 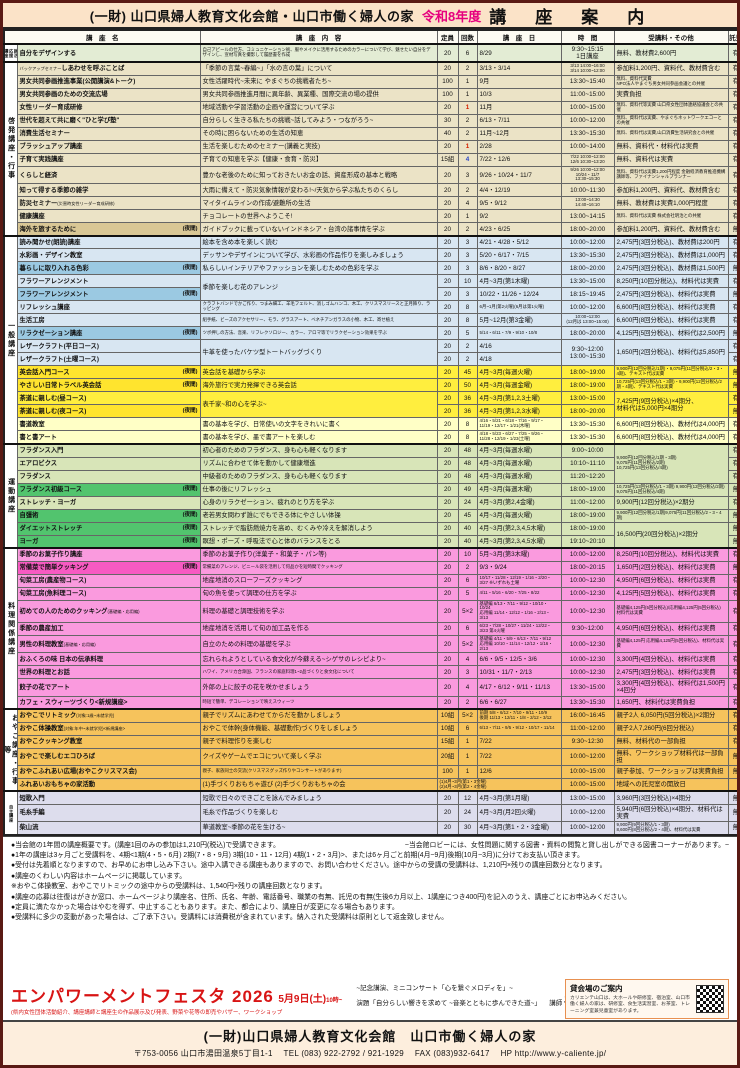 What do you see at coordinates (519, 593) in the screenshot?
I see `course-dates: 4/11・5/16・6/20・7/25・8/22` at bounding box center [519, 593].